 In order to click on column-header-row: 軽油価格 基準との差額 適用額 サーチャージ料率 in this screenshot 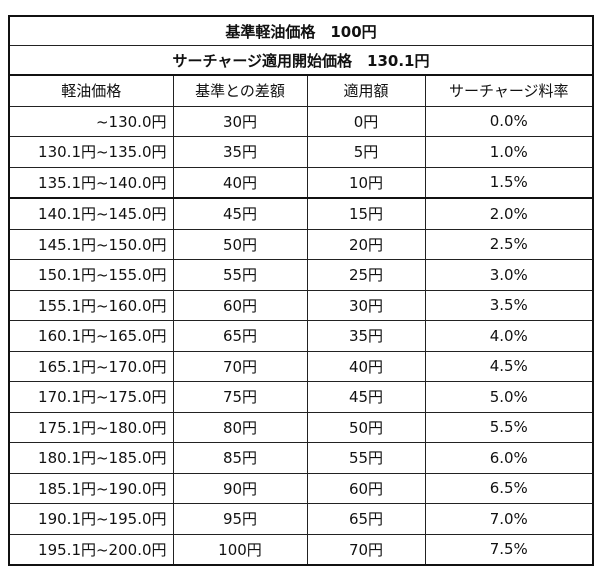, I will do `click(301, 90)`.